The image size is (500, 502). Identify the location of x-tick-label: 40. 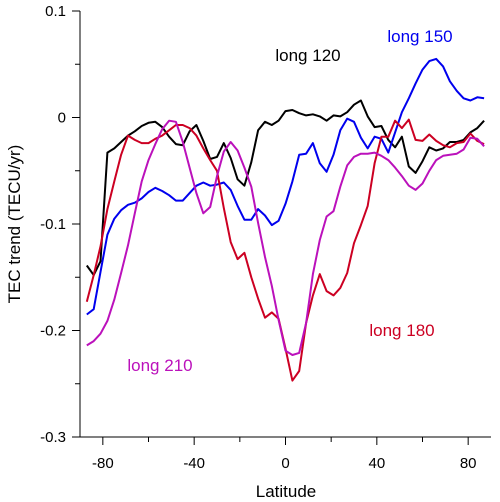
(376, 463).